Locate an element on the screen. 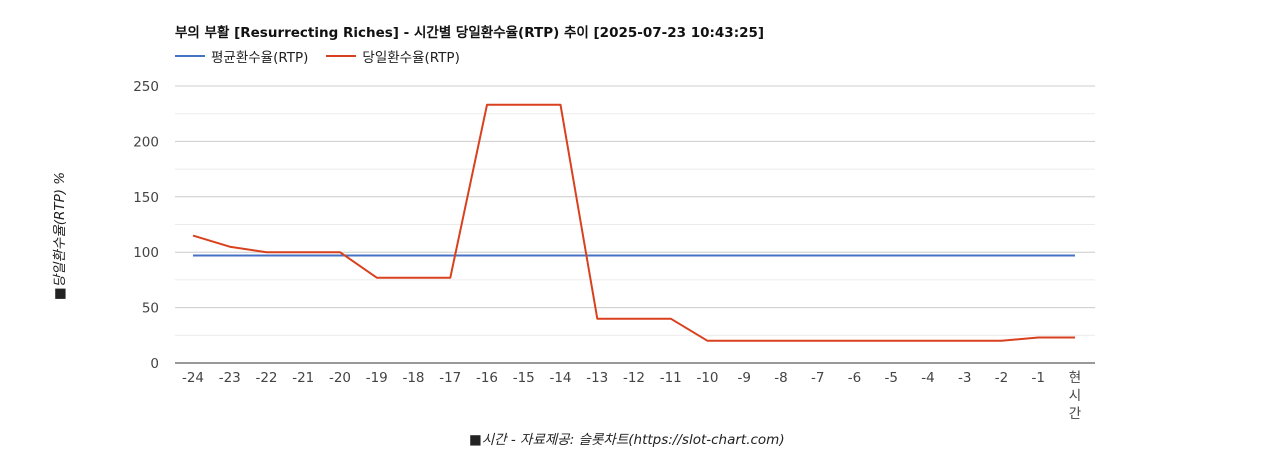 The image size is (1268, 450). y-tick-label: 100 is located at coordinates (146, 253).